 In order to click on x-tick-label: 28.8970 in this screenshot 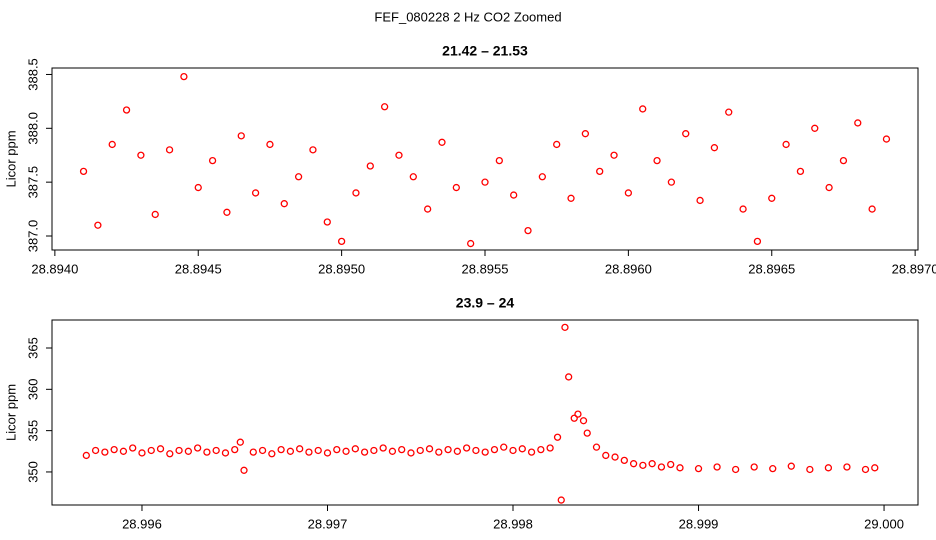, I will do `click(914, 268)`.